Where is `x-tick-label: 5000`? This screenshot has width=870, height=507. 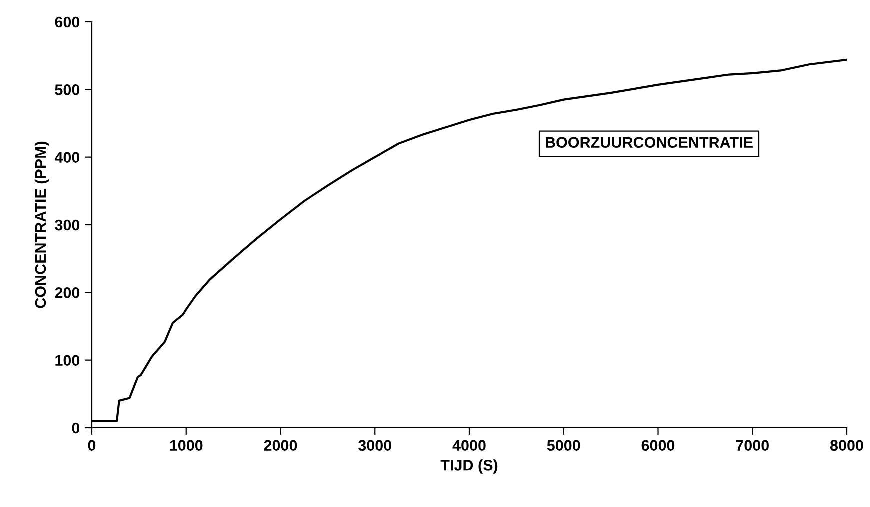 x-tick-label: 5000 is located at coordinates (563, 446).